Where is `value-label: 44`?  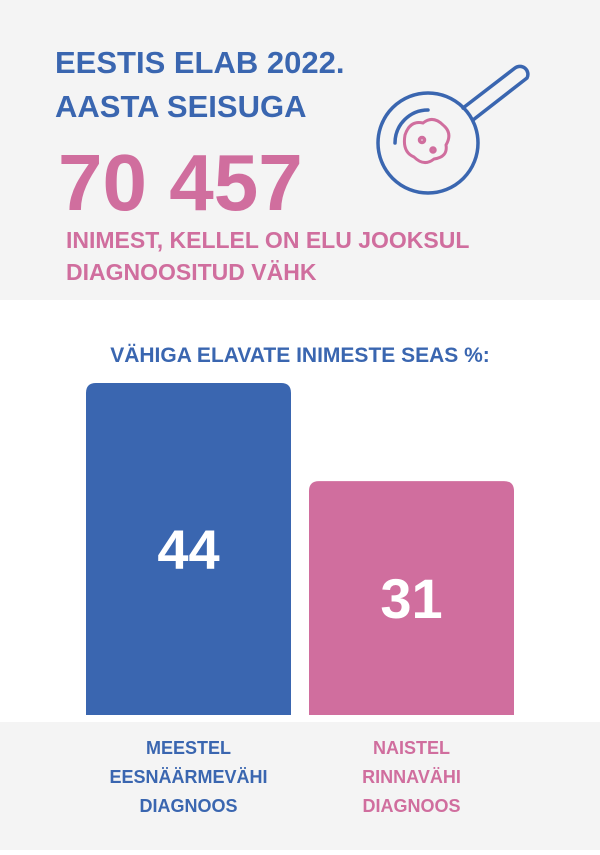
value-label: 44 is located at coordinates (188, 549).